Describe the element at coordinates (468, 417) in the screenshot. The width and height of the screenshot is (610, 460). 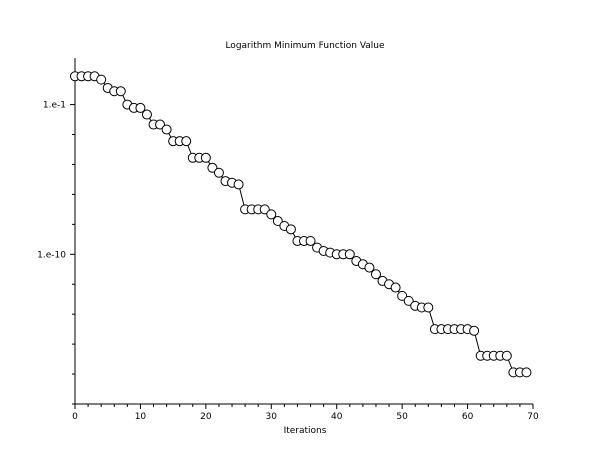
I see `x-tick-label: 60` at that location.